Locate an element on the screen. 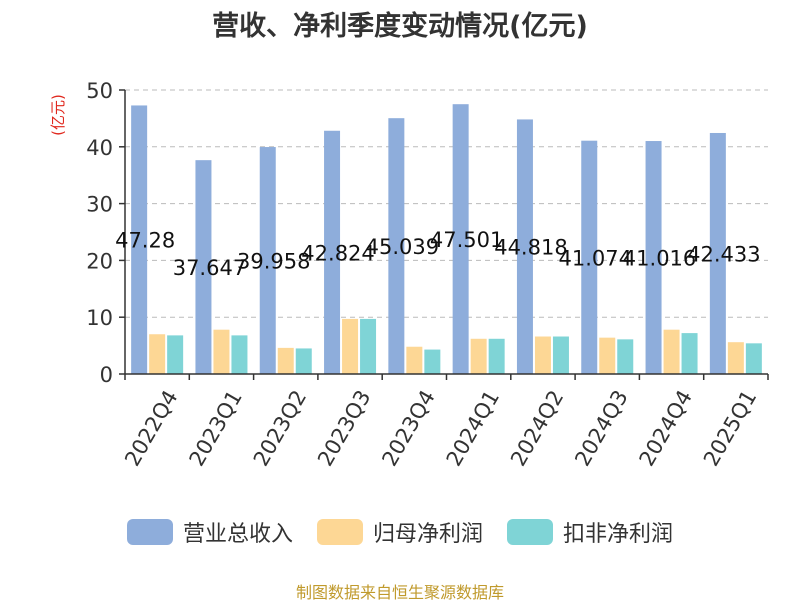 The height and width of the screenshot is (603, 800). x-tick-label: 2023Q1 is located at coordinates (215, 428).